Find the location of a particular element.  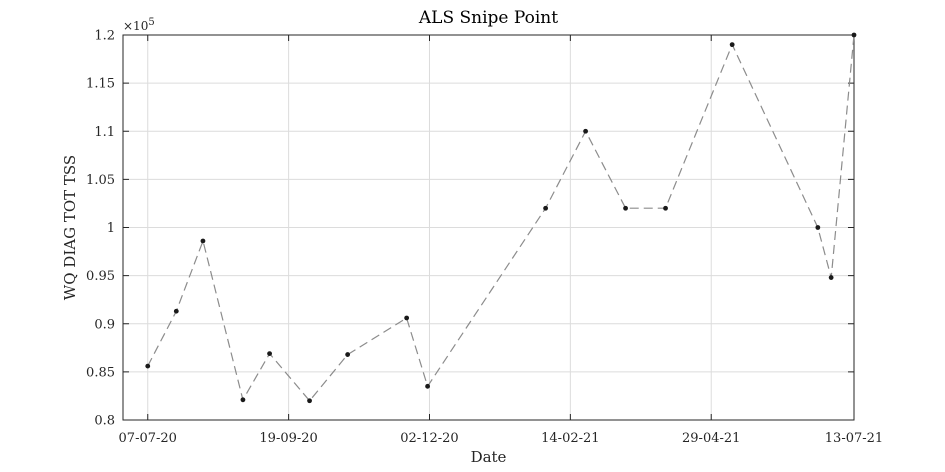

x-tick-label: 29-04-21 is located at coordinates (711, 438).